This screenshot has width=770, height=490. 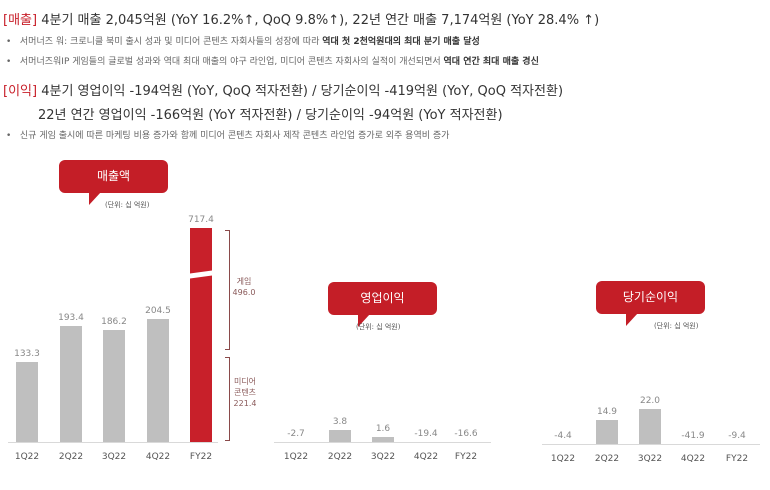 What do you see at coordinates (27, 354) in the screenshot?
I see `value-label: 133.3` at bounding box center [27, 354].